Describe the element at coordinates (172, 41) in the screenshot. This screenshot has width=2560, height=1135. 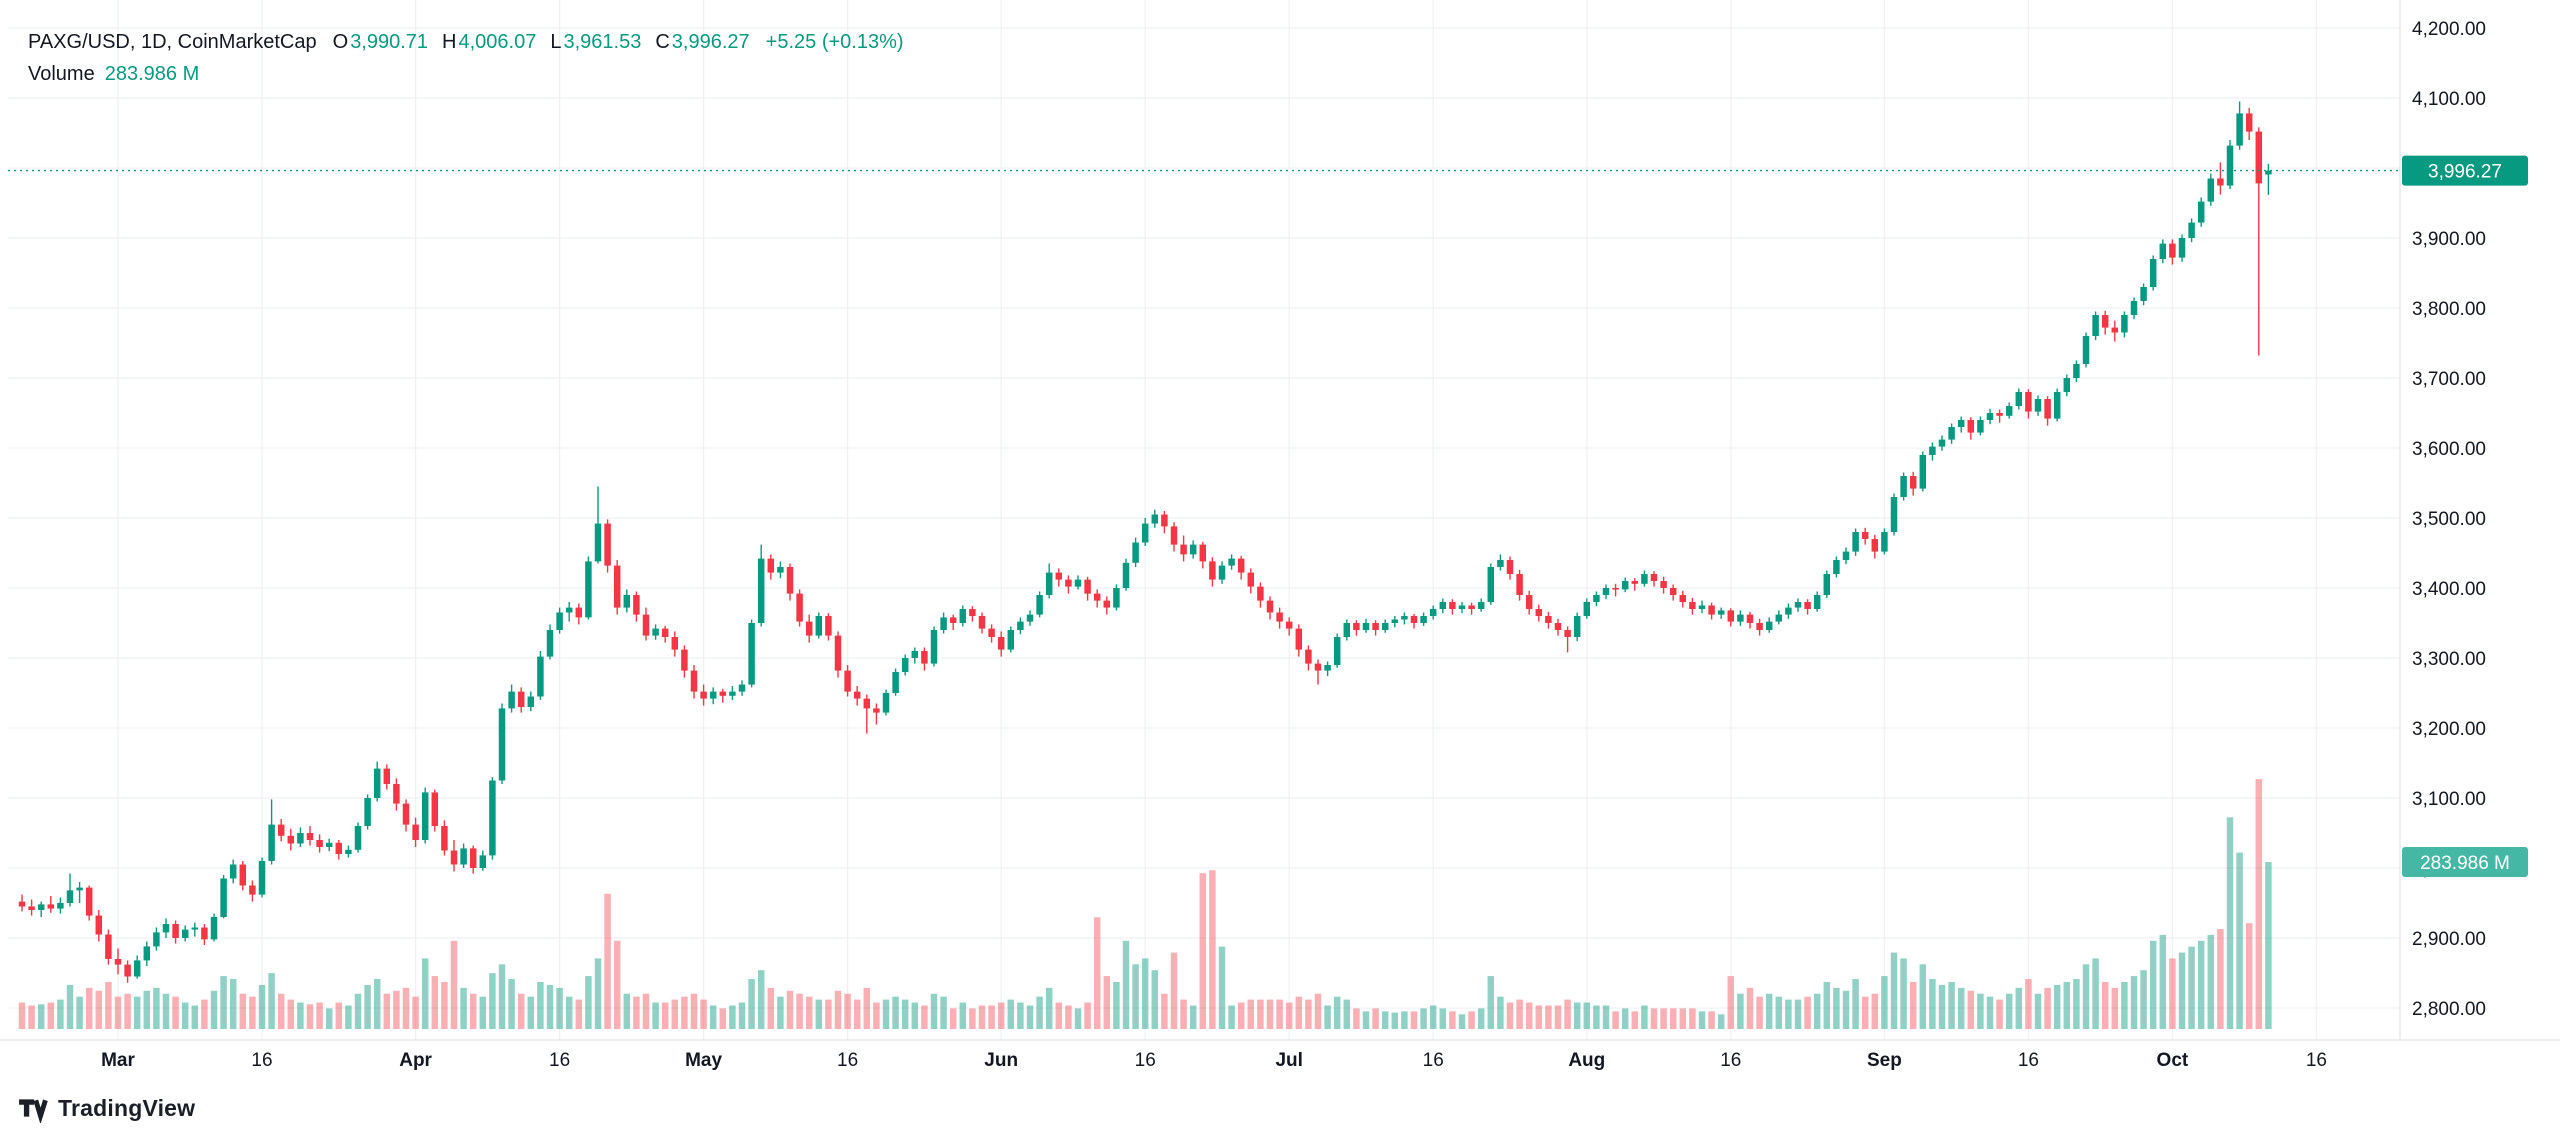
I see `symbol-title: PAXG/USD, 1D, CoinMarketCap` at that location.